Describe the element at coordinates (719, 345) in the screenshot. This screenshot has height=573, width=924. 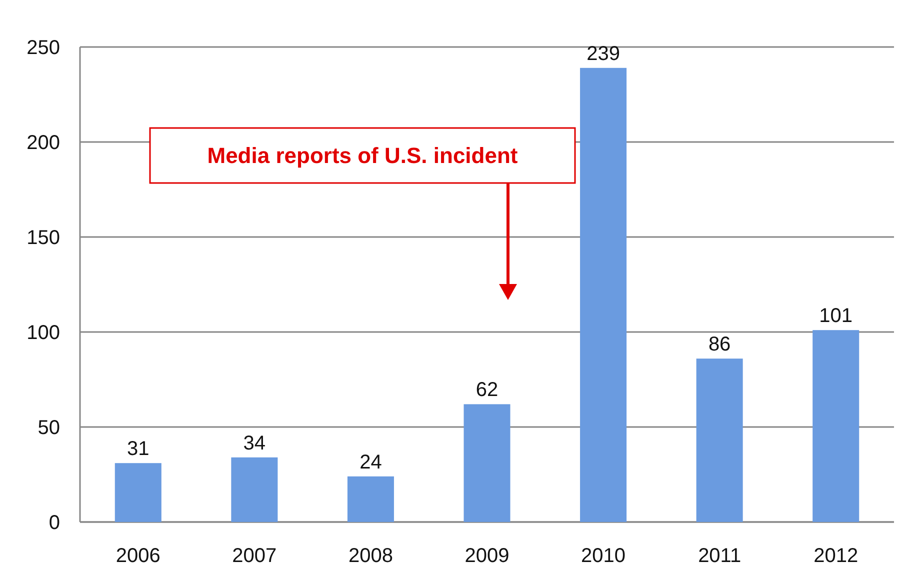
I see `data-label: 86` at that location.